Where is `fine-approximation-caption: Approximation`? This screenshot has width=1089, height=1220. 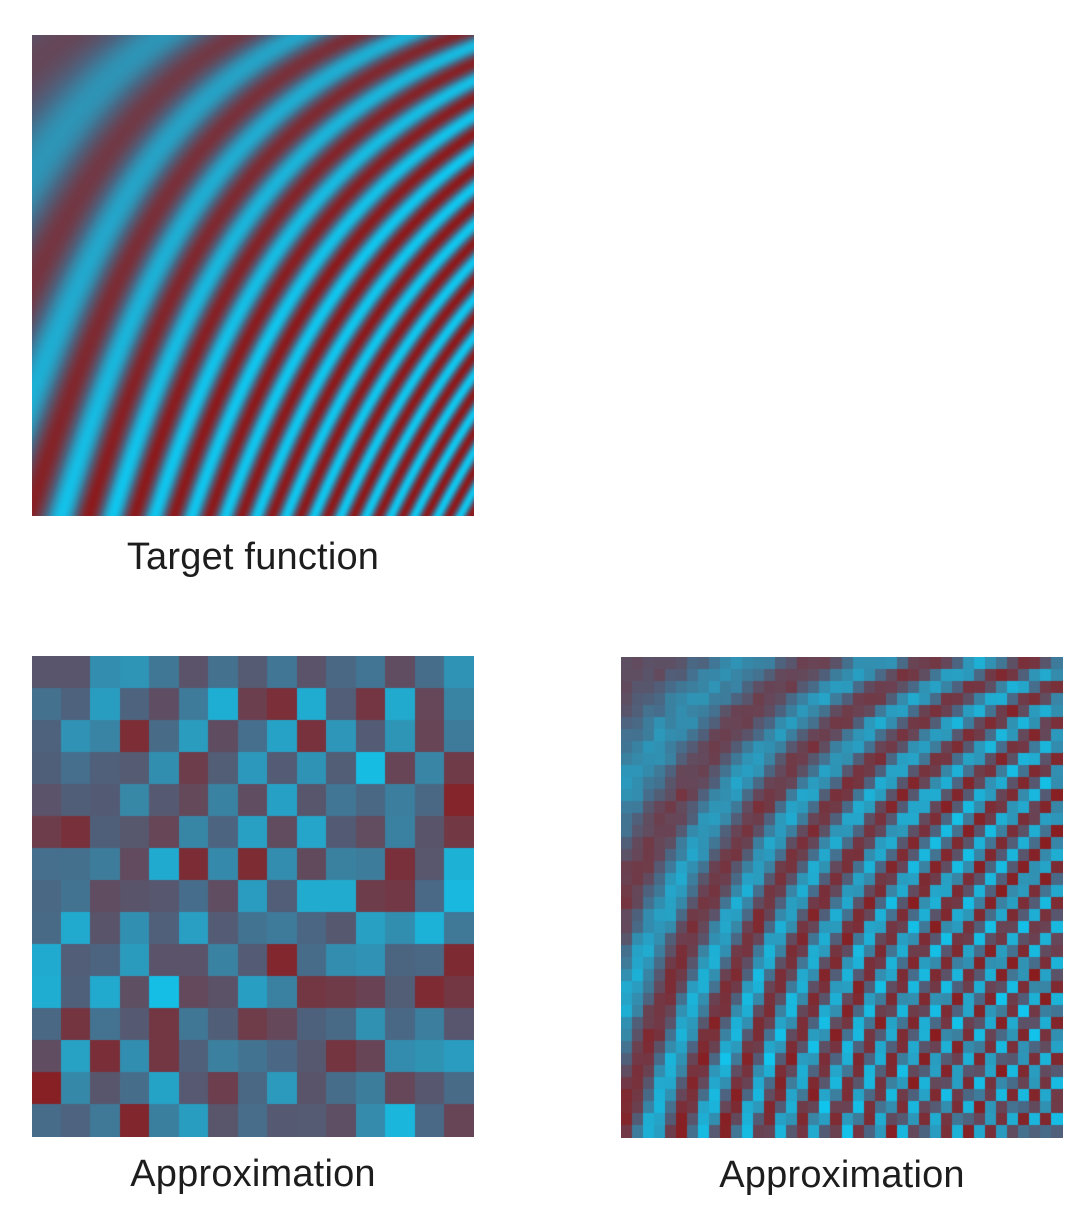
fine-approximation-caption: Approximation is located at coordinates (842, 1175).